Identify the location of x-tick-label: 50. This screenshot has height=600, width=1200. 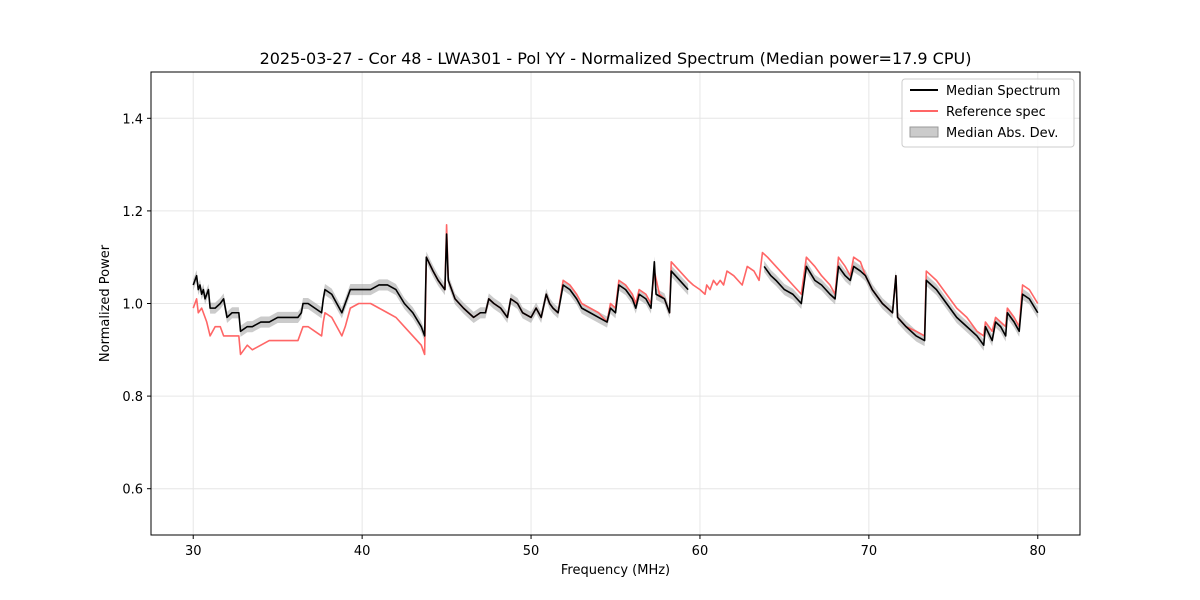
(531, 551).